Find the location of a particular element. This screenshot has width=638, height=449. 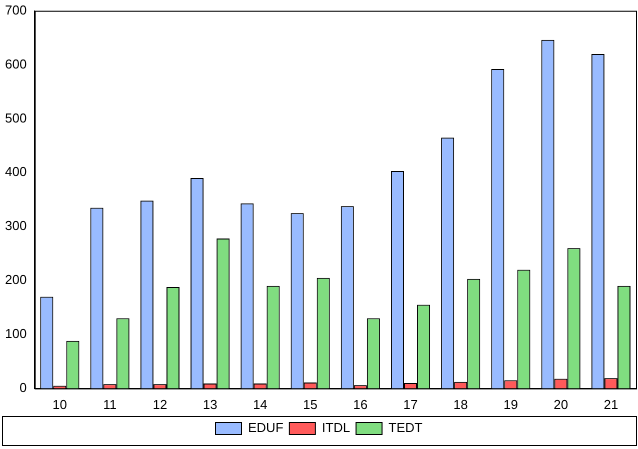

legend-label: EDUF is located at coordinates (266, 428).